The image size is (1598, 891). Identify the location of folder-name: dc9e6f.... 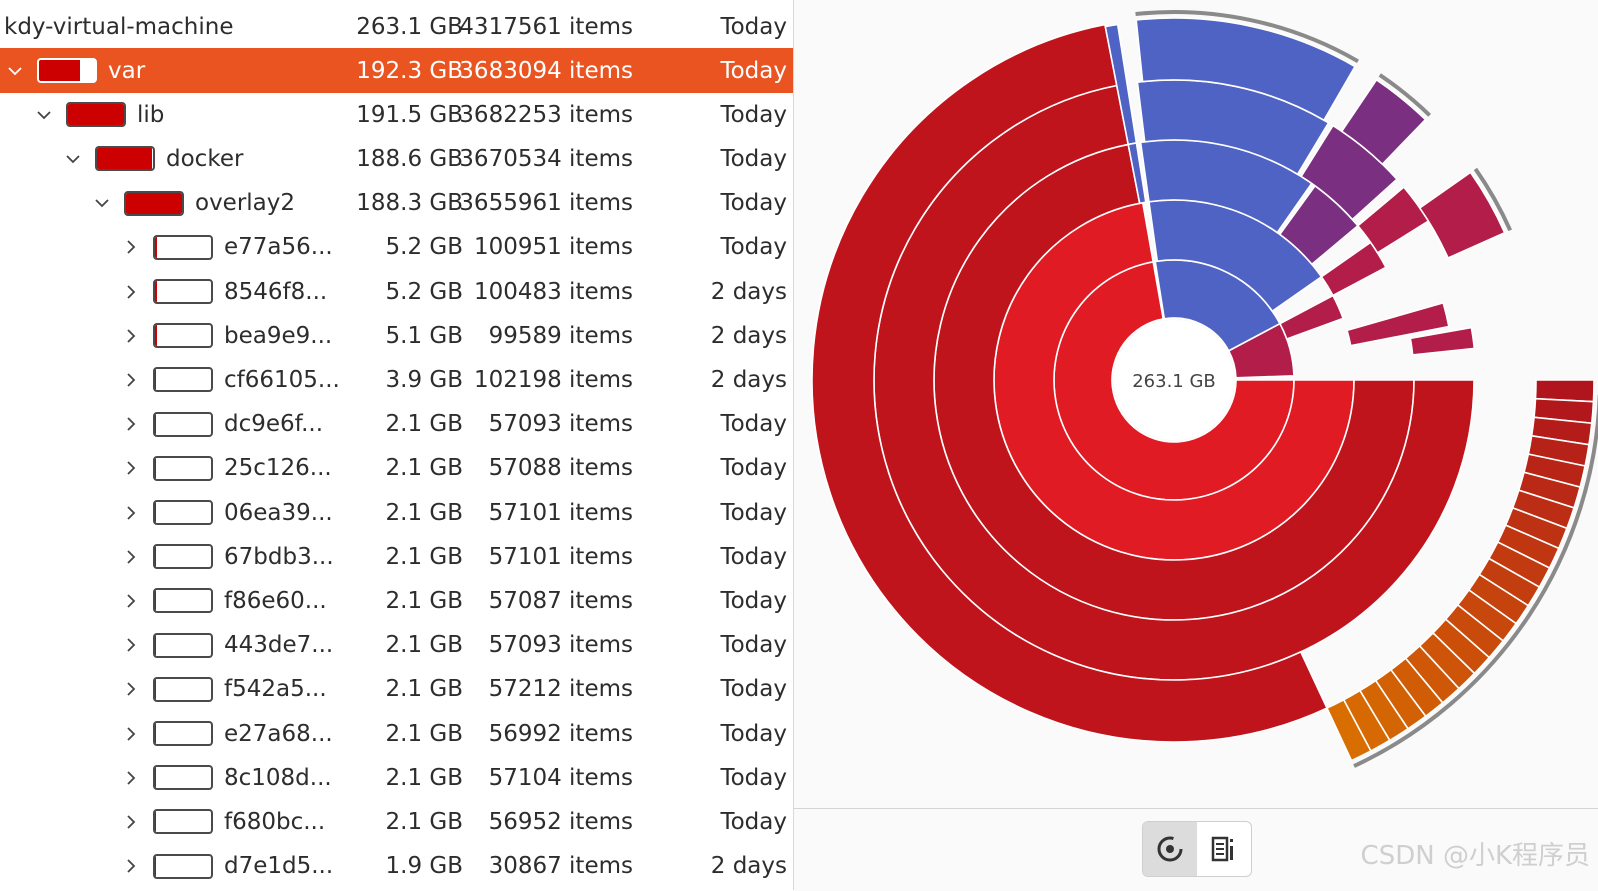
(274, 424).